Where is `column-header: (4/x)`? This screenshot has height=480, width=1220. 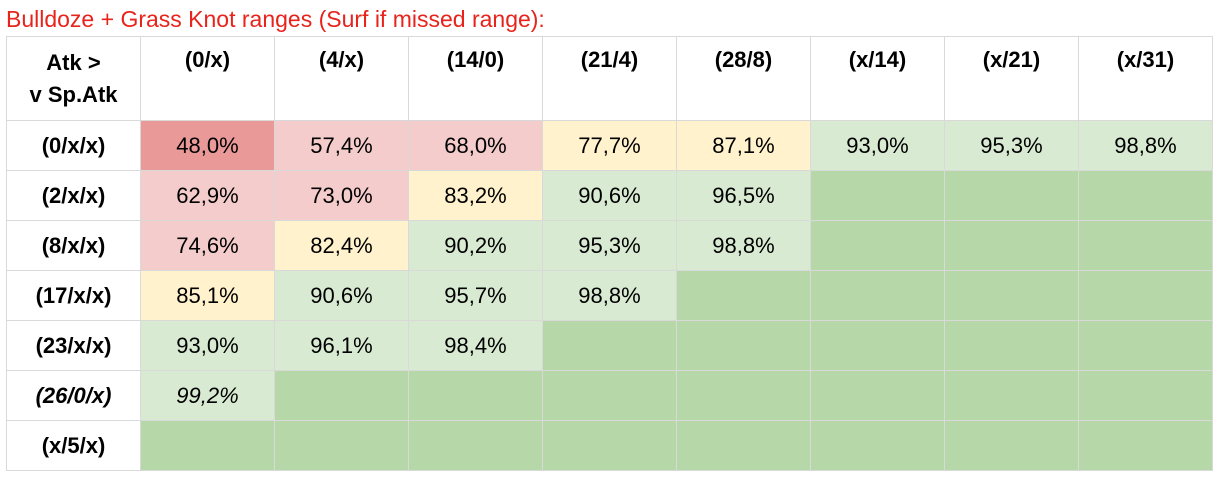 column-header: (4/x) is located at coordinates (341, 78).